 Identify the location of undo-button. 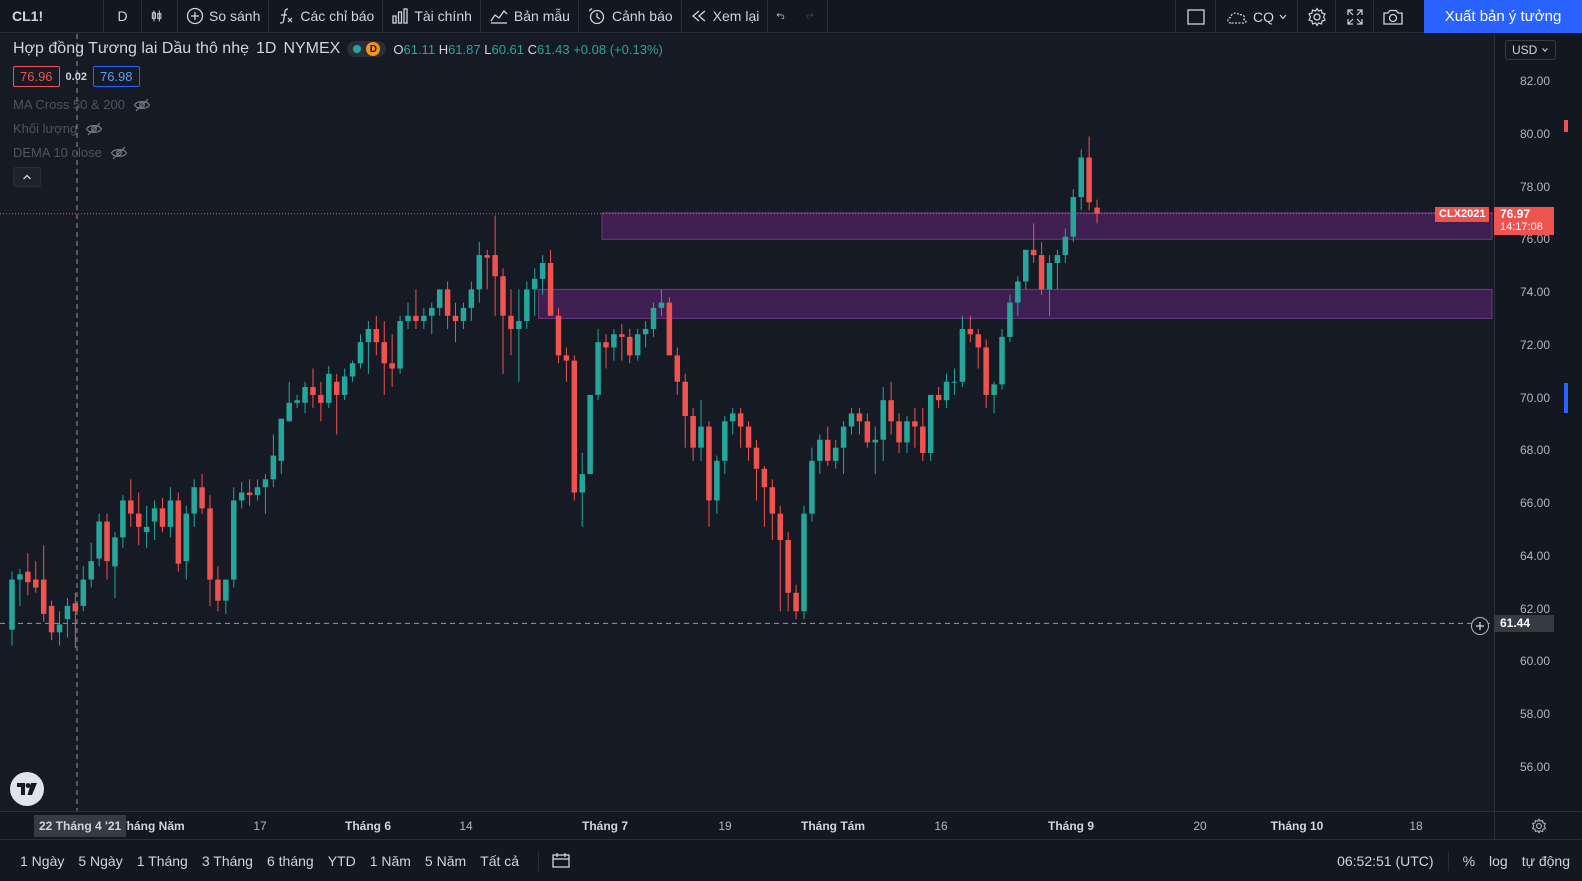
(783, 16).